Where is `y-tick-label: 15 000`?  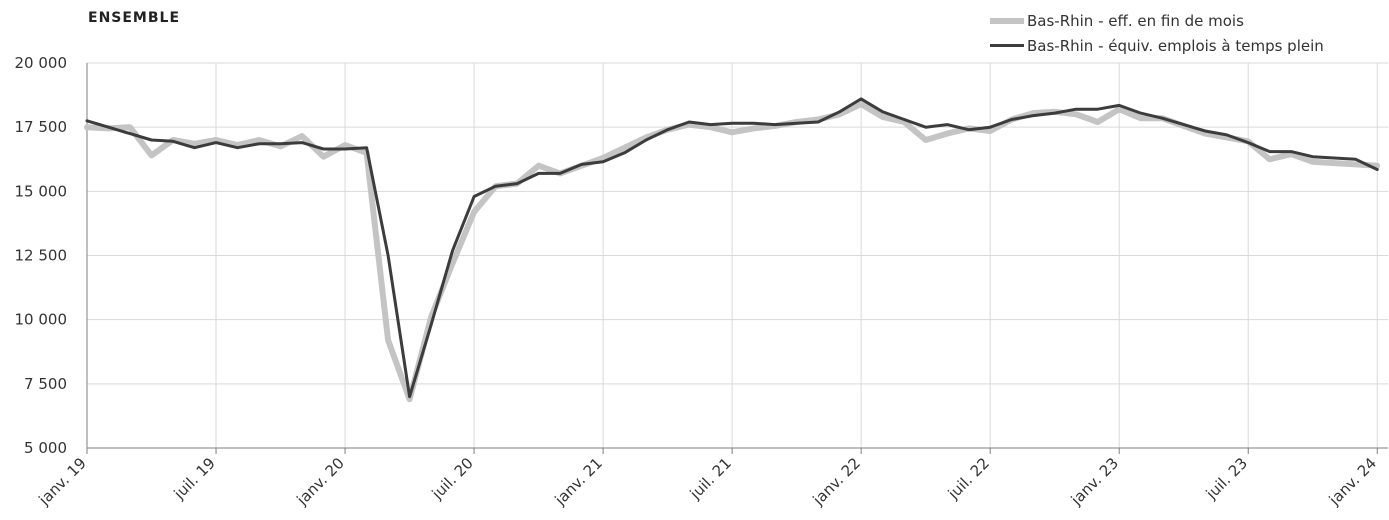 y-tick-label: 15 000 is located at coordinates (41, 191).